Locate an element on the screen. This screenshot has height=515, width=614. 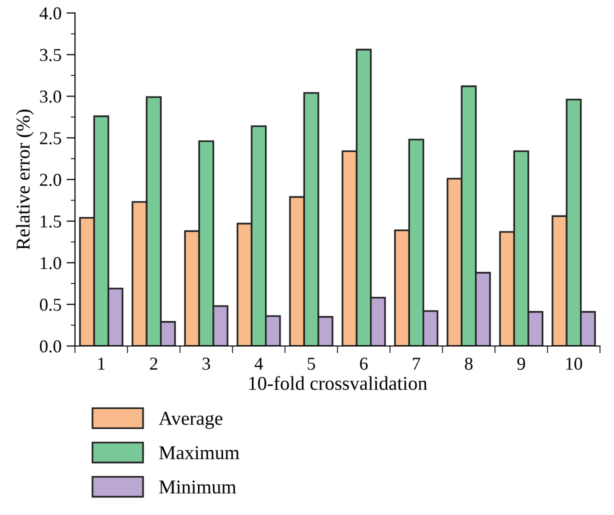
y-tick-label: 0.5 is located at coordinates (51, 304).